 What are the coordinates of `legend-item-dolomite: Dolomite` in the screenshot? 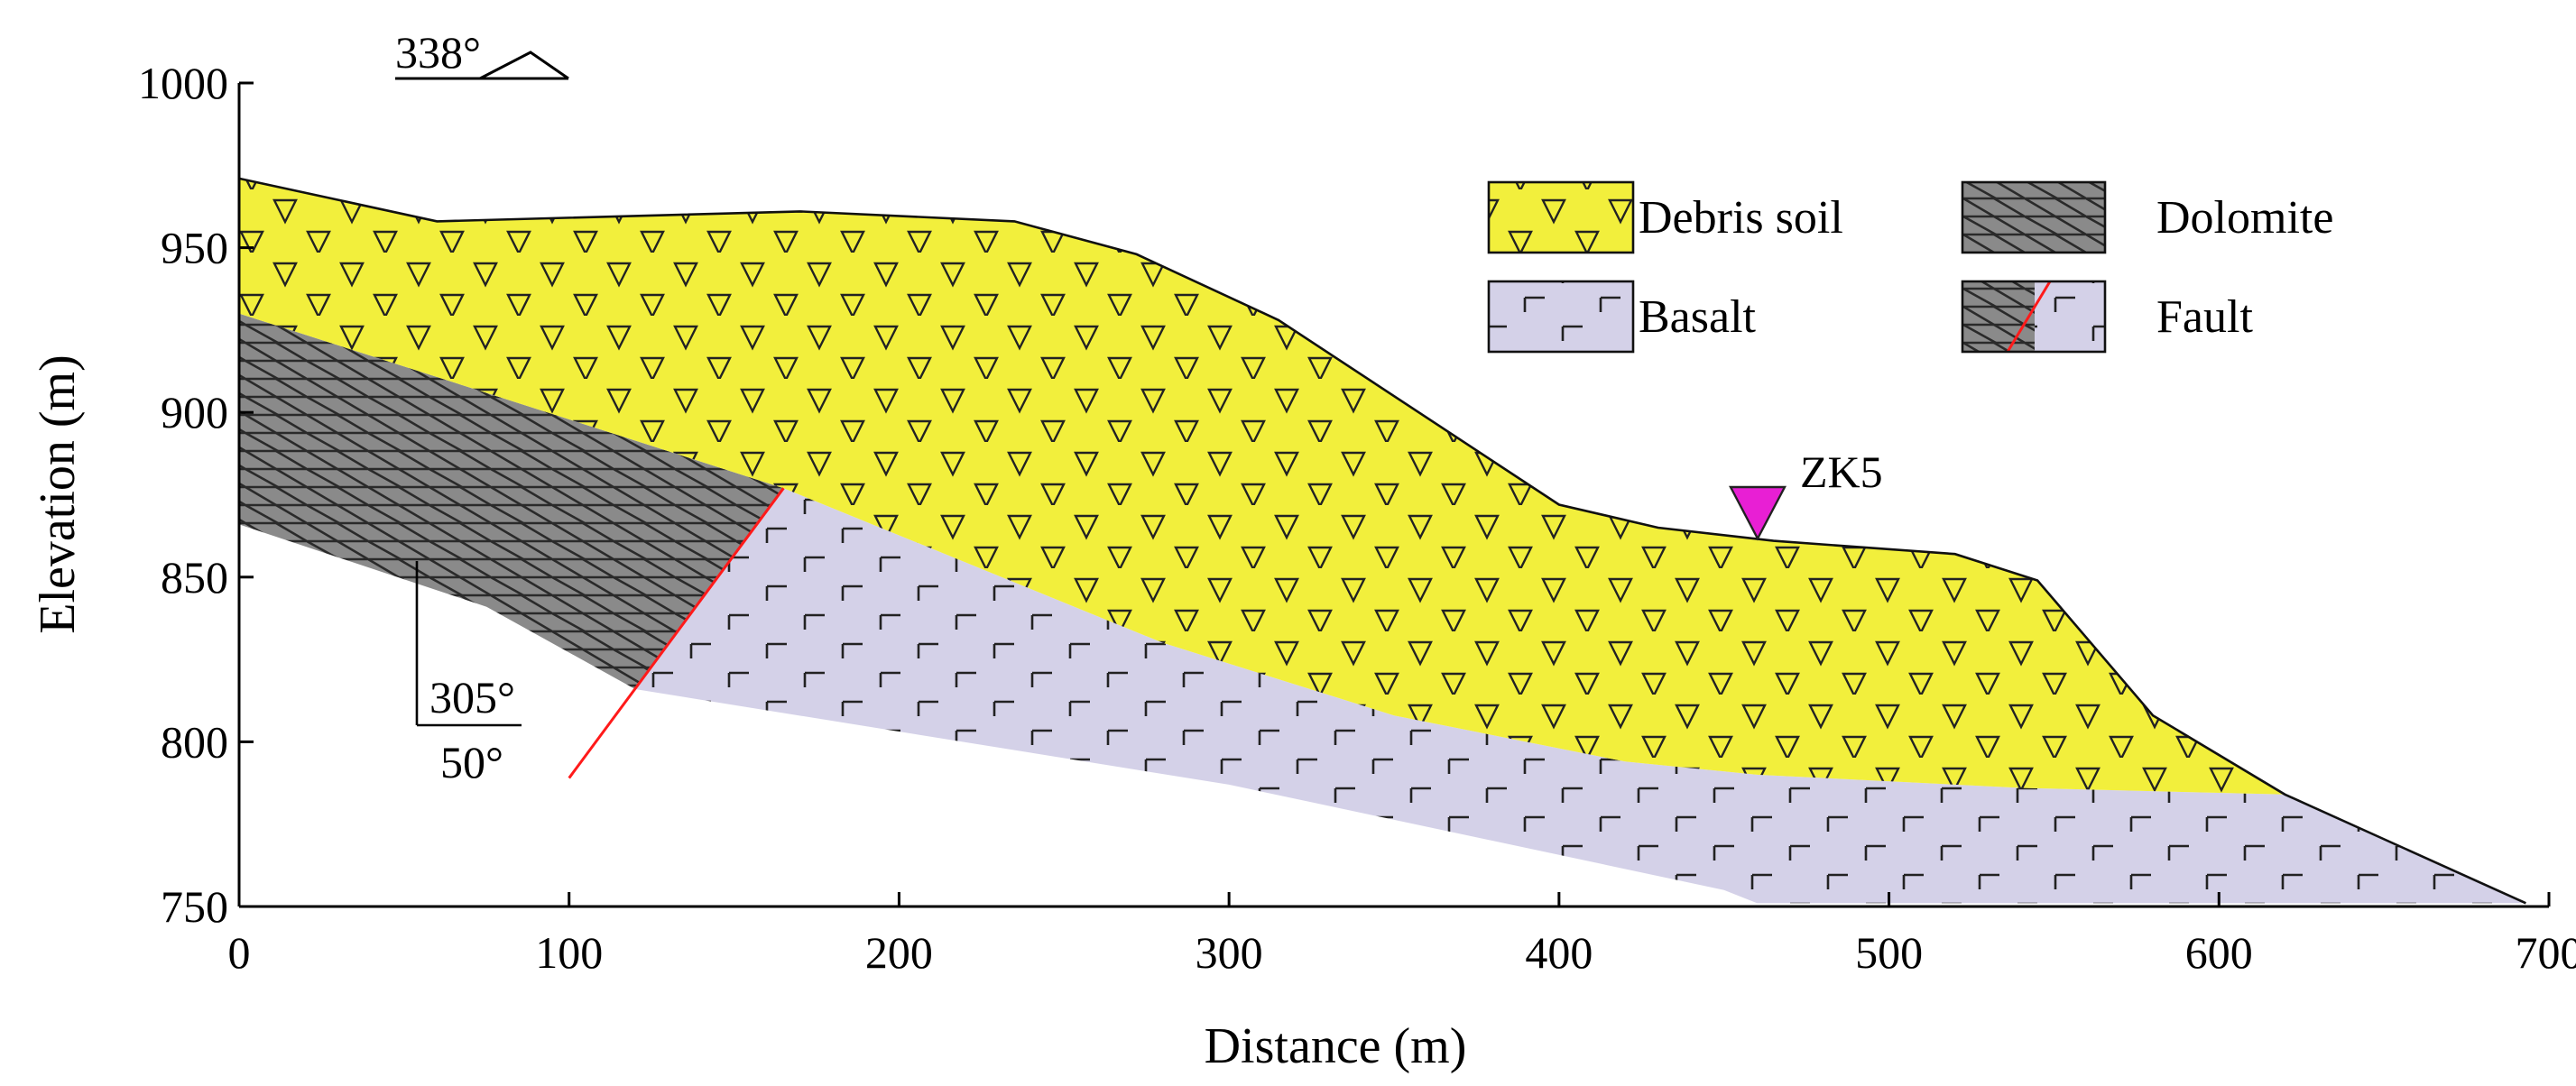 It's located at (2147, 217).